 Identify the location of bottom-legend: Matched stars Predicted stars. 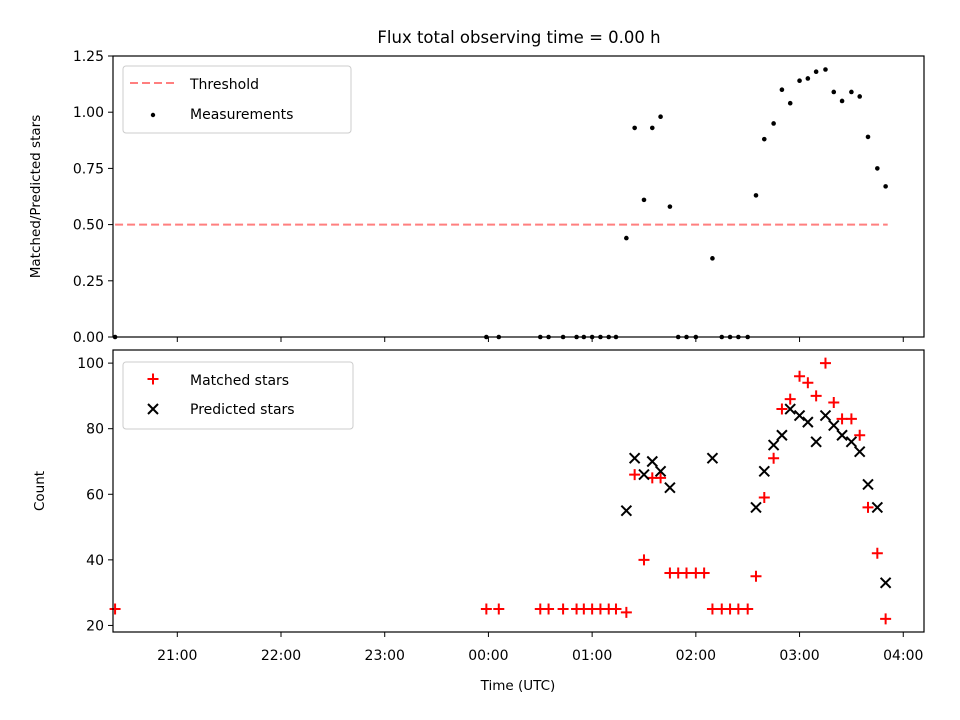
(238, 395).